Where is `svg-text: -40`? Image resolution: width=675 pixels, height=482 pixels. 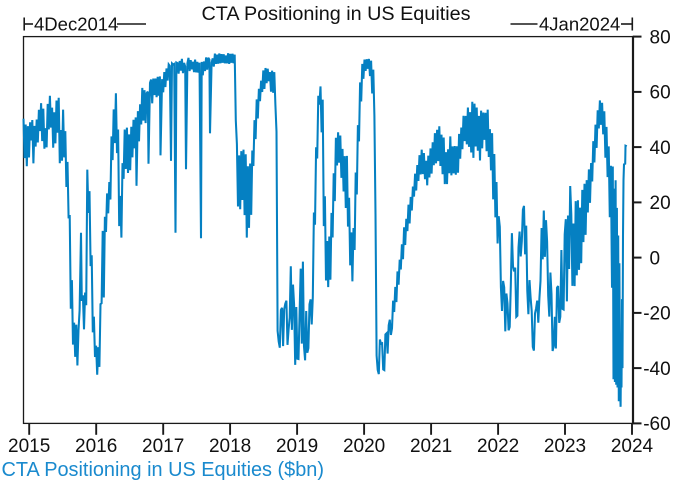
svg-text: -40 is located at coordinates (656, 369).